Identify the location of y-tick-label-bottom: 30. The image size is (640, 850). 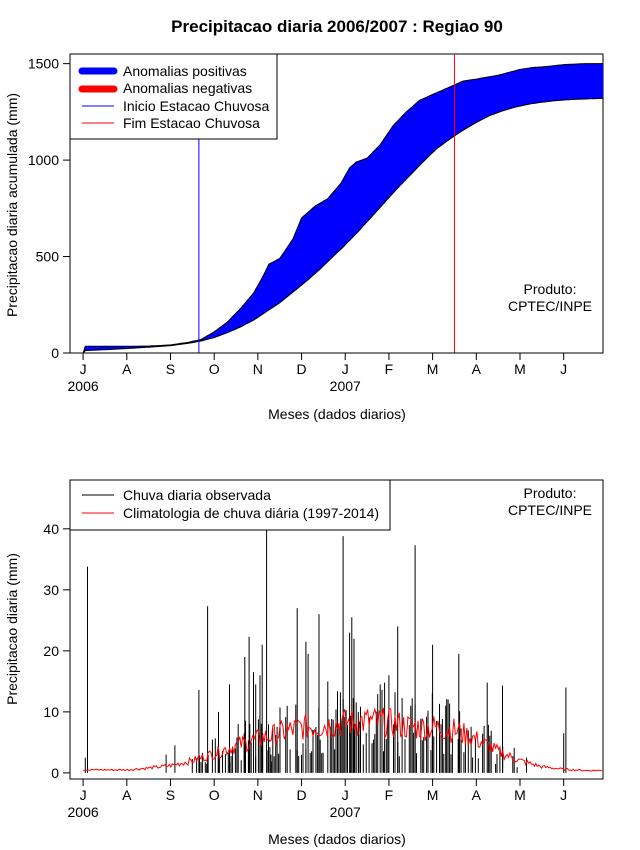
(51, 590).